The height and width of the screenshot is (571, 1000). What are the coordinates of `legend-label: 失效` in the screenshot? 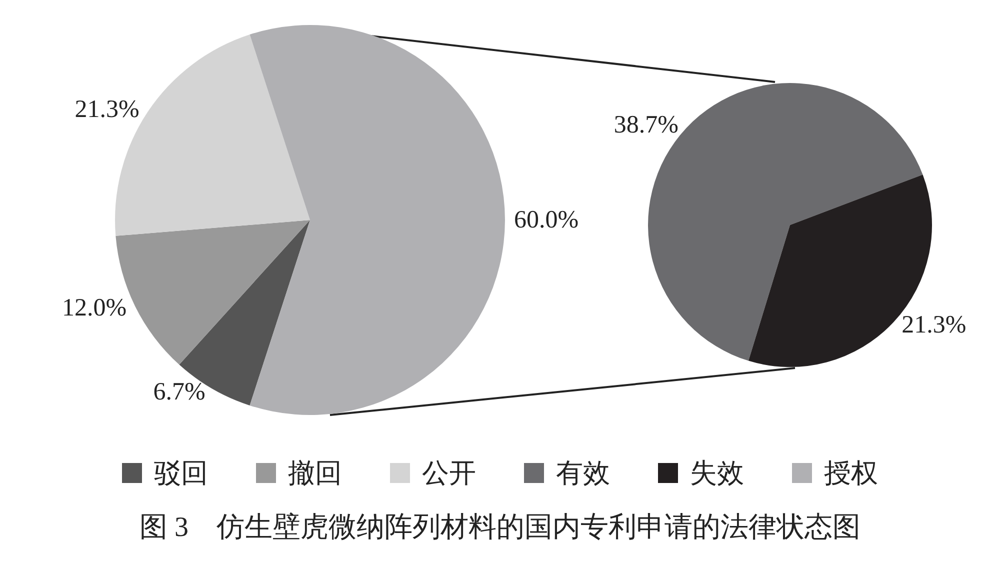 It's located at (717, 473).